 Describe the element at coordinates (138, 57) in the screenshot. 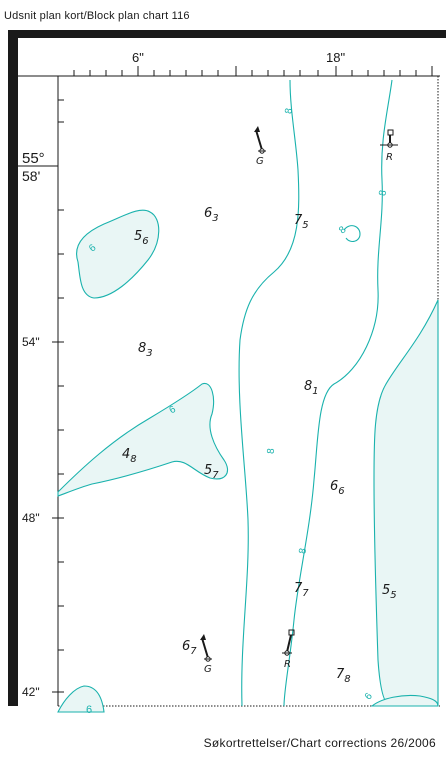

I see `top-axis-label-6: 6"` at that location.